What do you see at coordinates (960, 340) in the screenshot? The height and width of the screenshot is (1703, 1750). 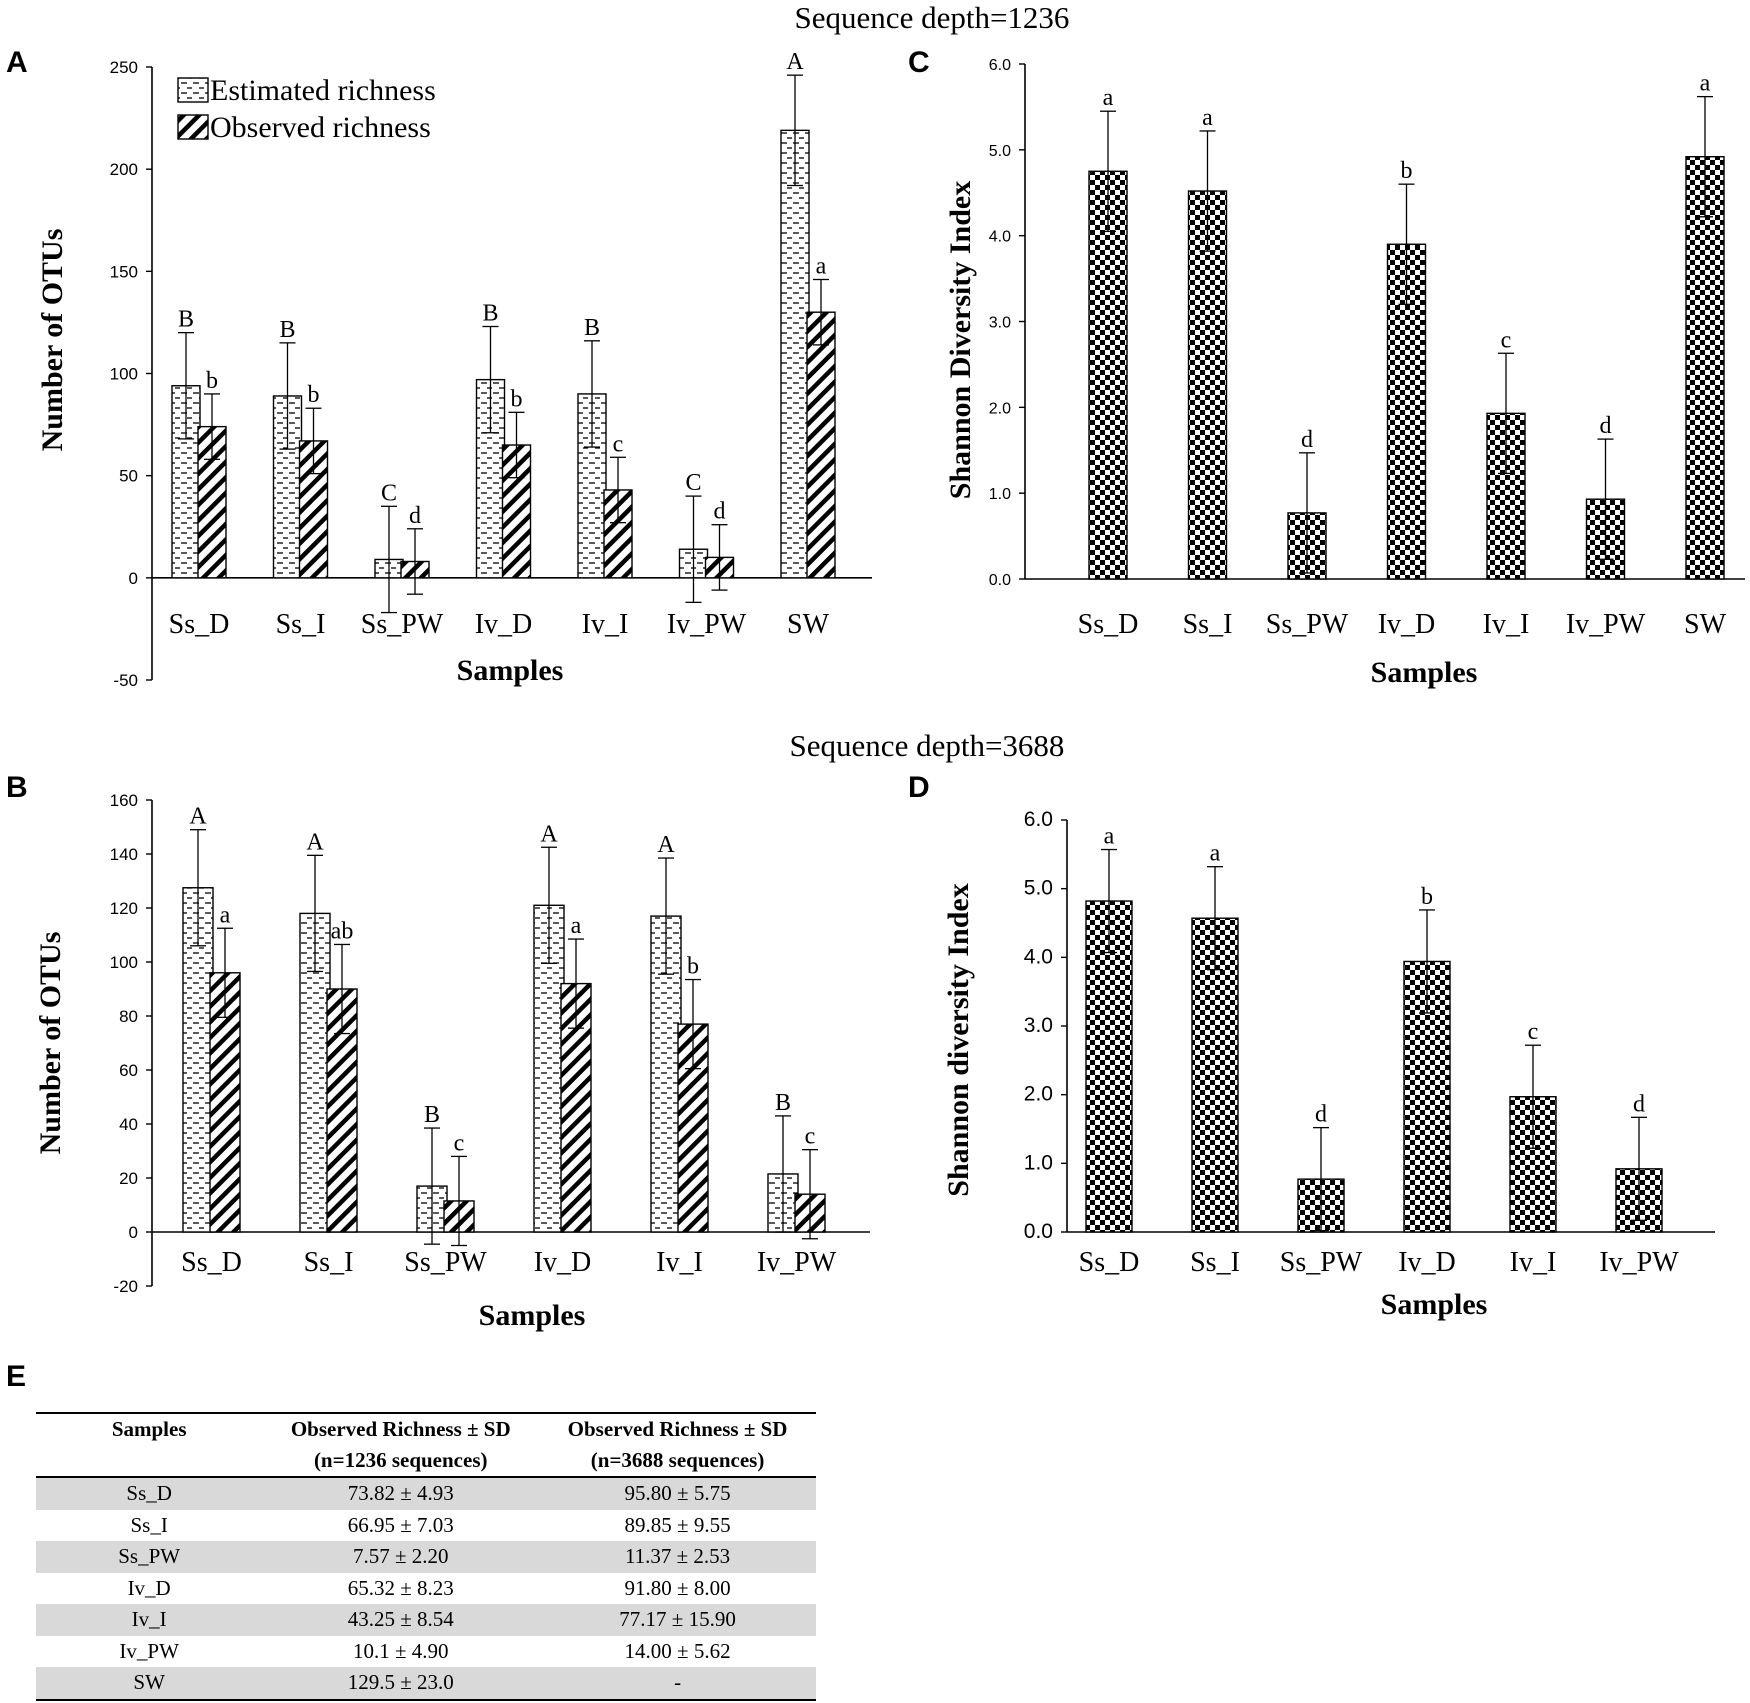 I see `y-axis-title: Shannon Diversity Index` at bounding box center [960, 340].